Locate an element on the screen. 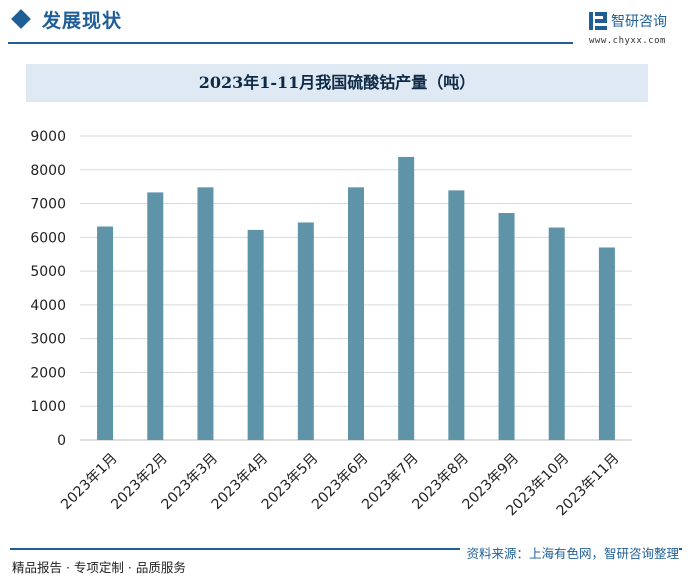  section-title: 发展现状 is located at coordinates (82, 21).